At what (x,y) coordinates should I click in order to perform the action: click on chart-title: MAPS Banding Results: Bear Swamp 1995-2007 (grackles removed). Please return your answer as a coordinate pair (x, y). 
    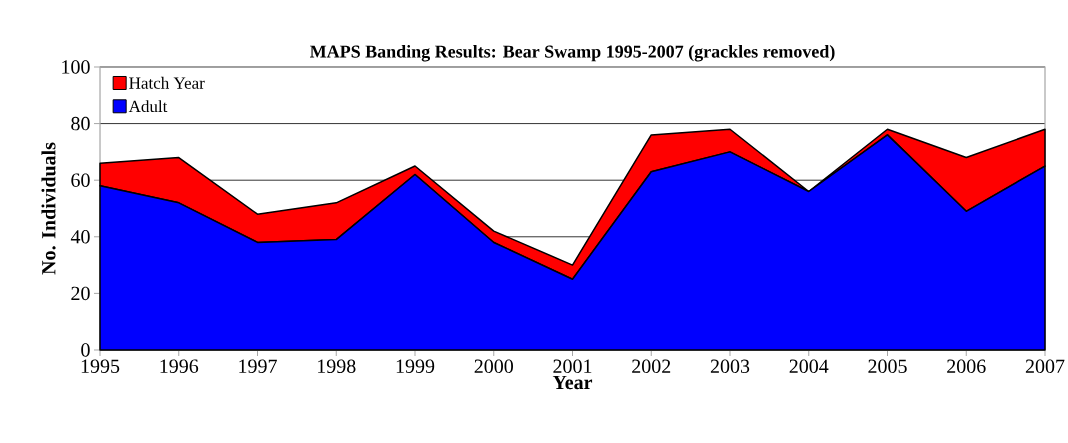
    Looking at the image, I should click on (572, 53).